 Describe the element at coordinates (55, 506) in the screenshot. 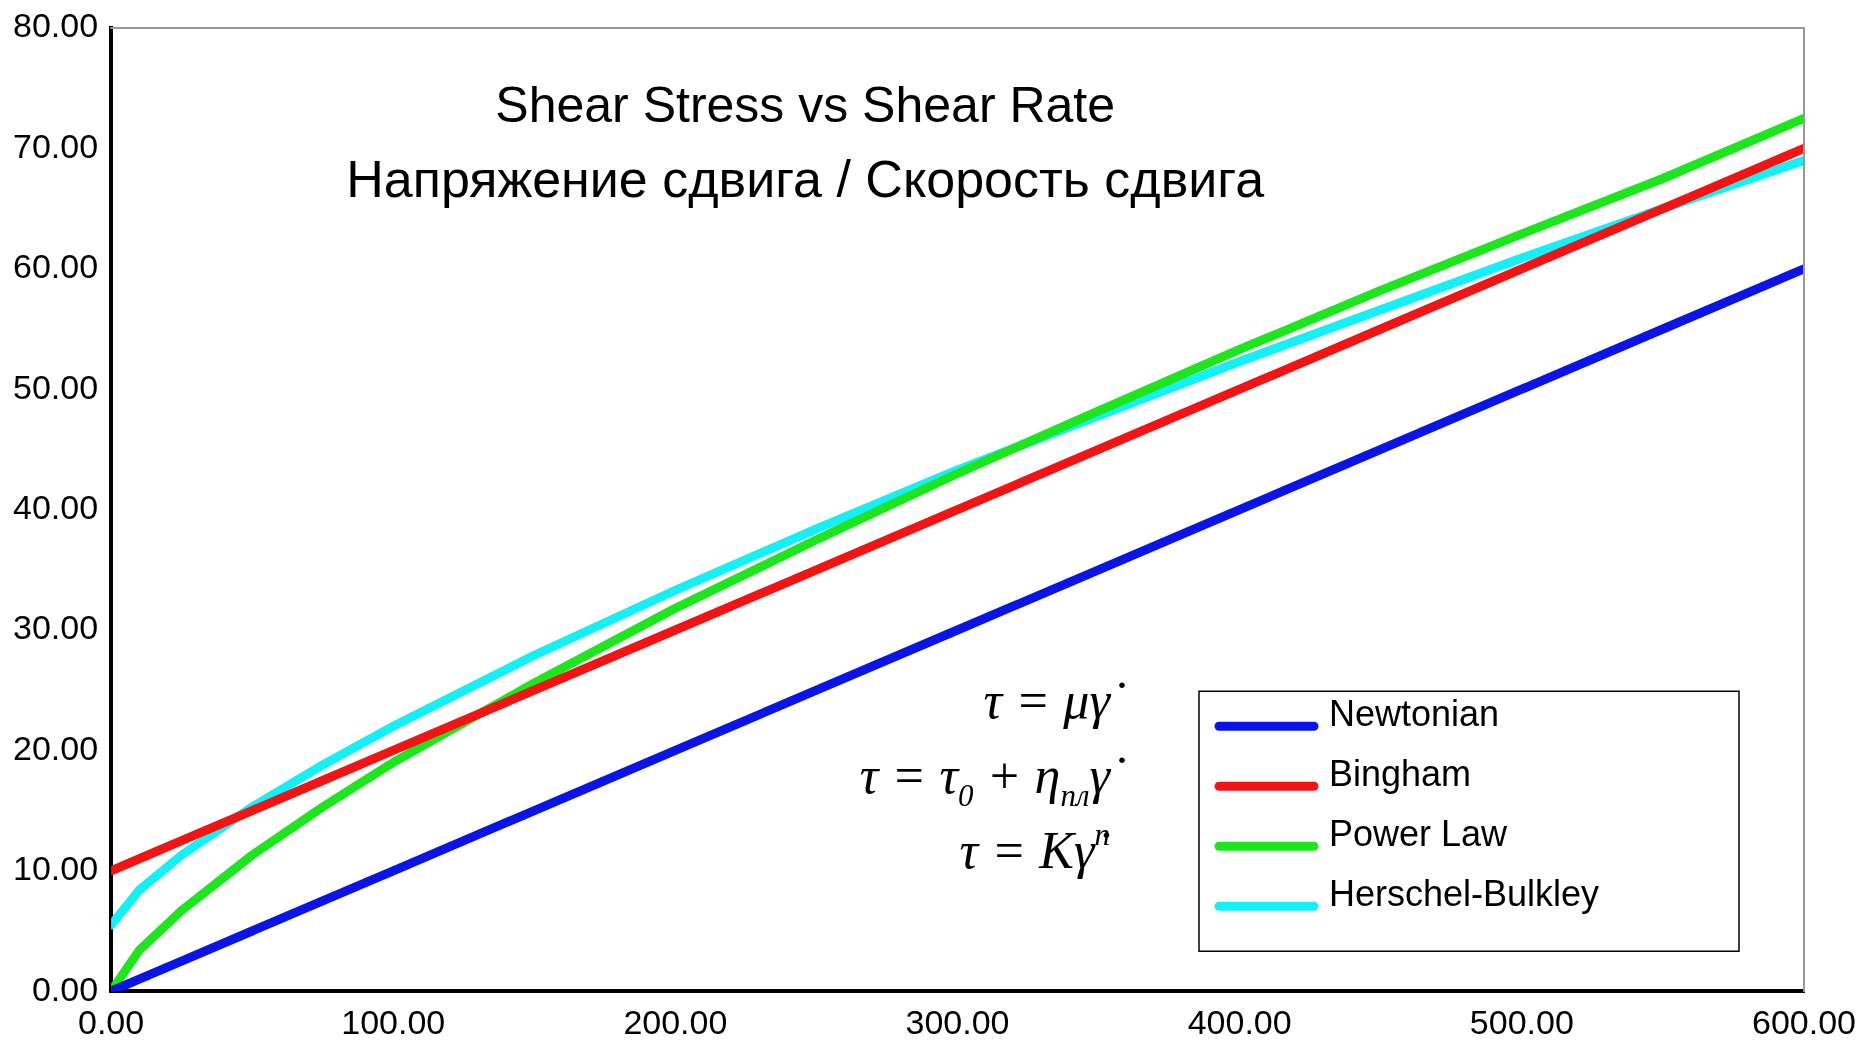

I see `y-tick-label: 40.00` at that location.